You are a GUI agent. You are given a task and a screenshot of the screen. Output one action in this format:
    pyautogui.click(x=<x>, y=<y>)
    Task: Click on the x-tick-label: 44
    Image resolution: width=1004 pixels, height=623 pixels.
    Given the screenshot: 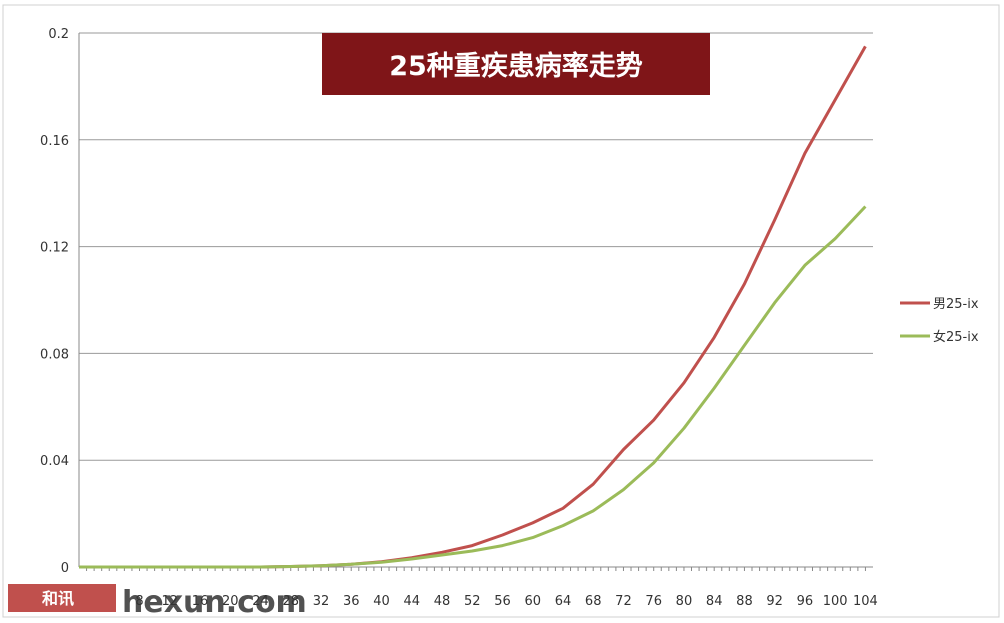 What is the action you would take?
    pyautogui.click(x=411, y=601)
    